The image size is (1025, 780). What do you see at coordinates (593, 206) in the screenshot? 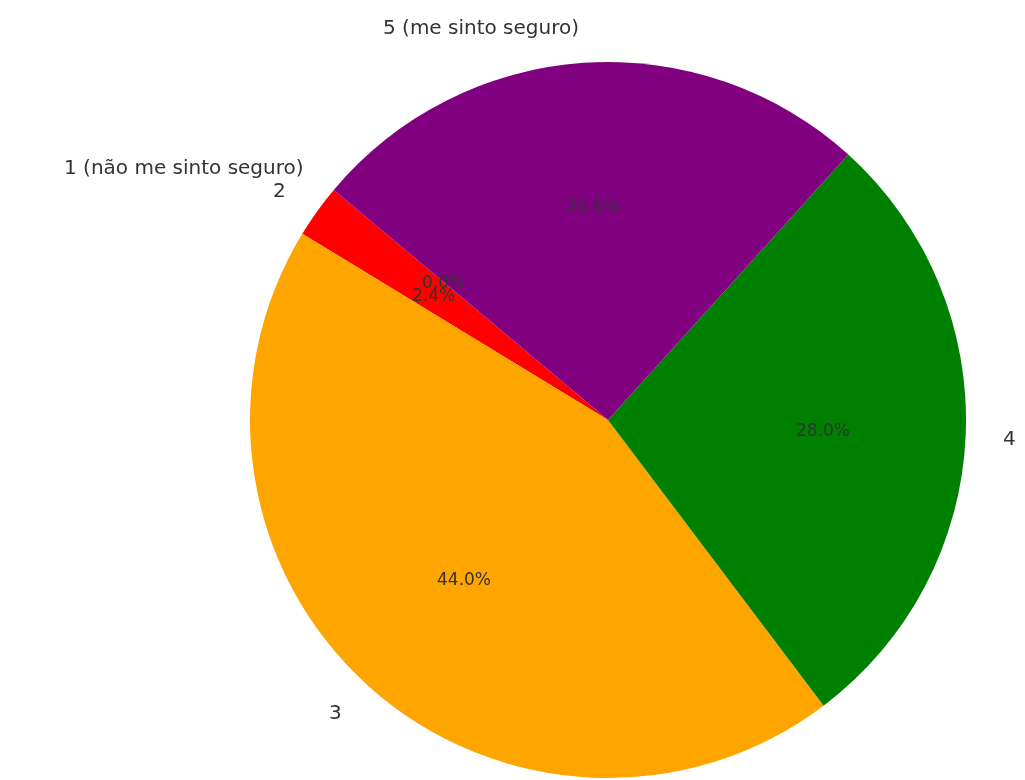
I see `data-label: 25.6%` at bounding box center [593, 206].